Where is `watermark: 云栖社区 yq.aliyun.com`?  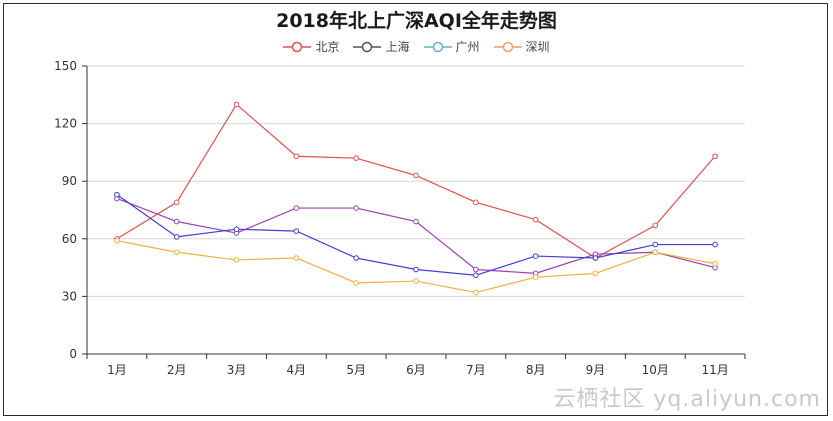
watermark: 云栖社区 yq.aliyun.com is located at coordinates (687, 399).